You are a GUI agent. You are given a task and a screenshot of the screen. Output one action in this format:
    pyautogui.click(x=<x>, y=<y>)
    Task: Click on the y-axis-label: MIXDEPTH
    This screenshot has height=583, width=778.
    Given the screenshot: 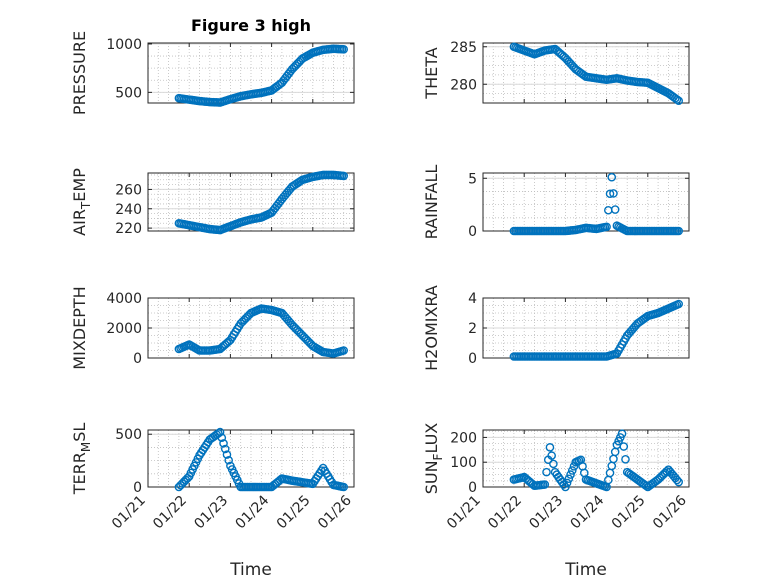 What is the action you would take?
    pyautogui.click(x=79, y=327)
    